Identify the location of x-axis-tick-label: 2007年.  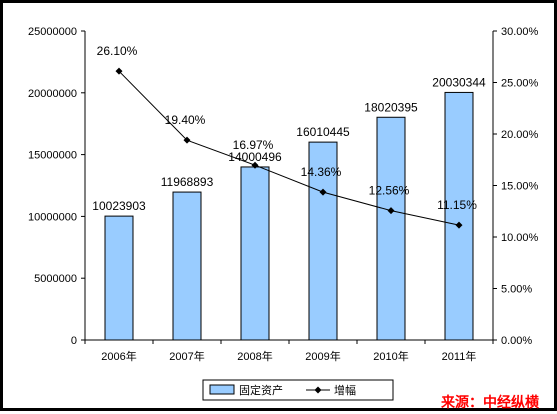
(186, 356).